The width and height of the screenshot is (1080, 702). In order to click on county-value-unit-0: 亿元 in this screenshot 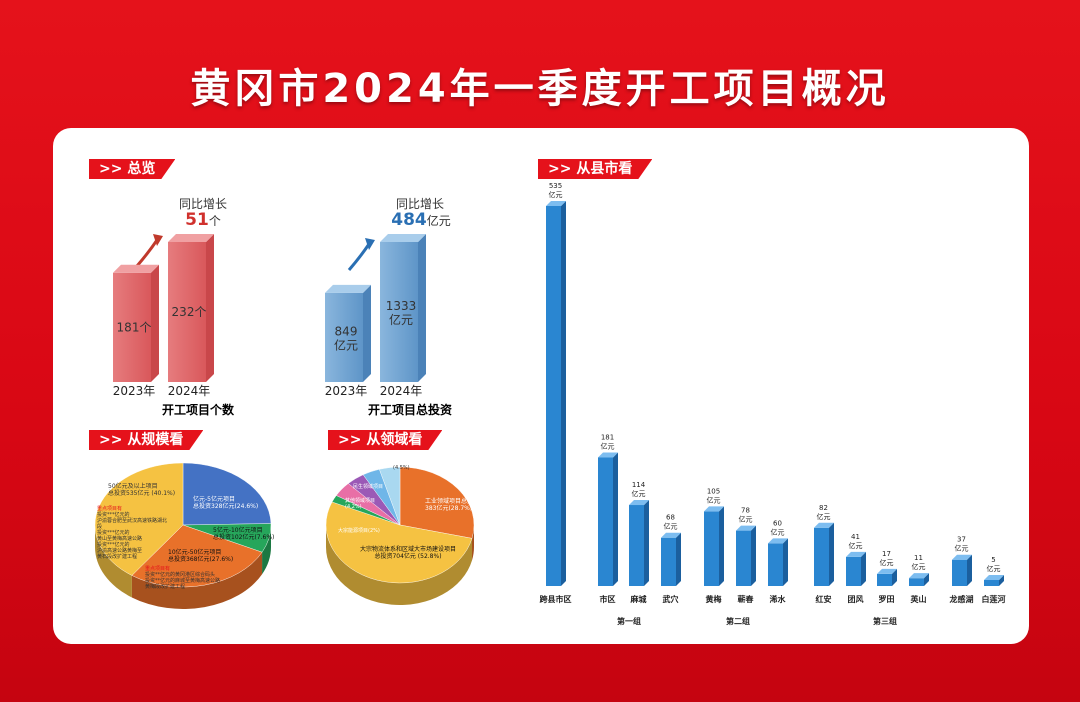, I will do `click(556, 194)`.